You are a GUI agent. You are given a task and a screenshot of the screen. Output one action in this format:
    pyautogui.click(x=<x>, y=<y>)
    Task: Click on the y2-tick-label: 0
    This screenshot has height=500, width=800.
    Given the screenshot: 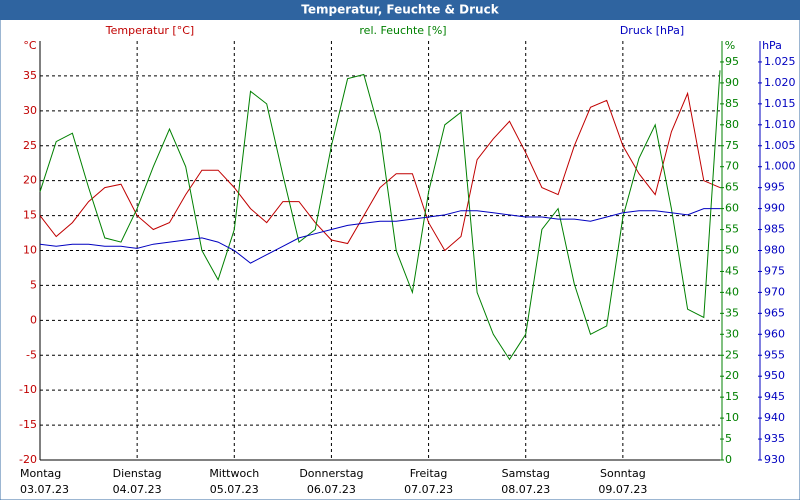 What is the action you would take?
    pyautogui.click(x=728, y=459)
    